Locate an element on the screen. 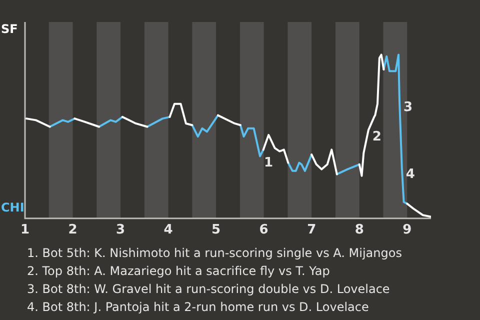 The width and height of the screenshot is (480, 320). text: SF is located at coordinates (9, 29).